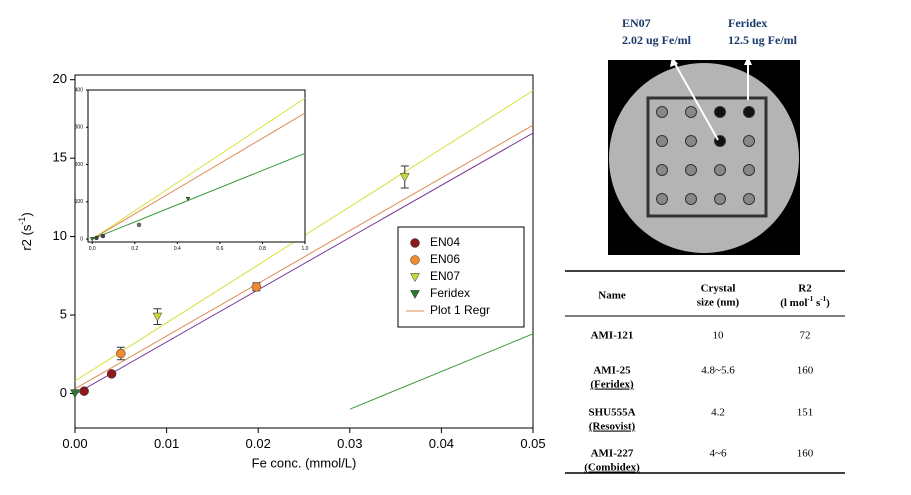  I want to click on x-tick-label: 0.0, so click(92, 249).